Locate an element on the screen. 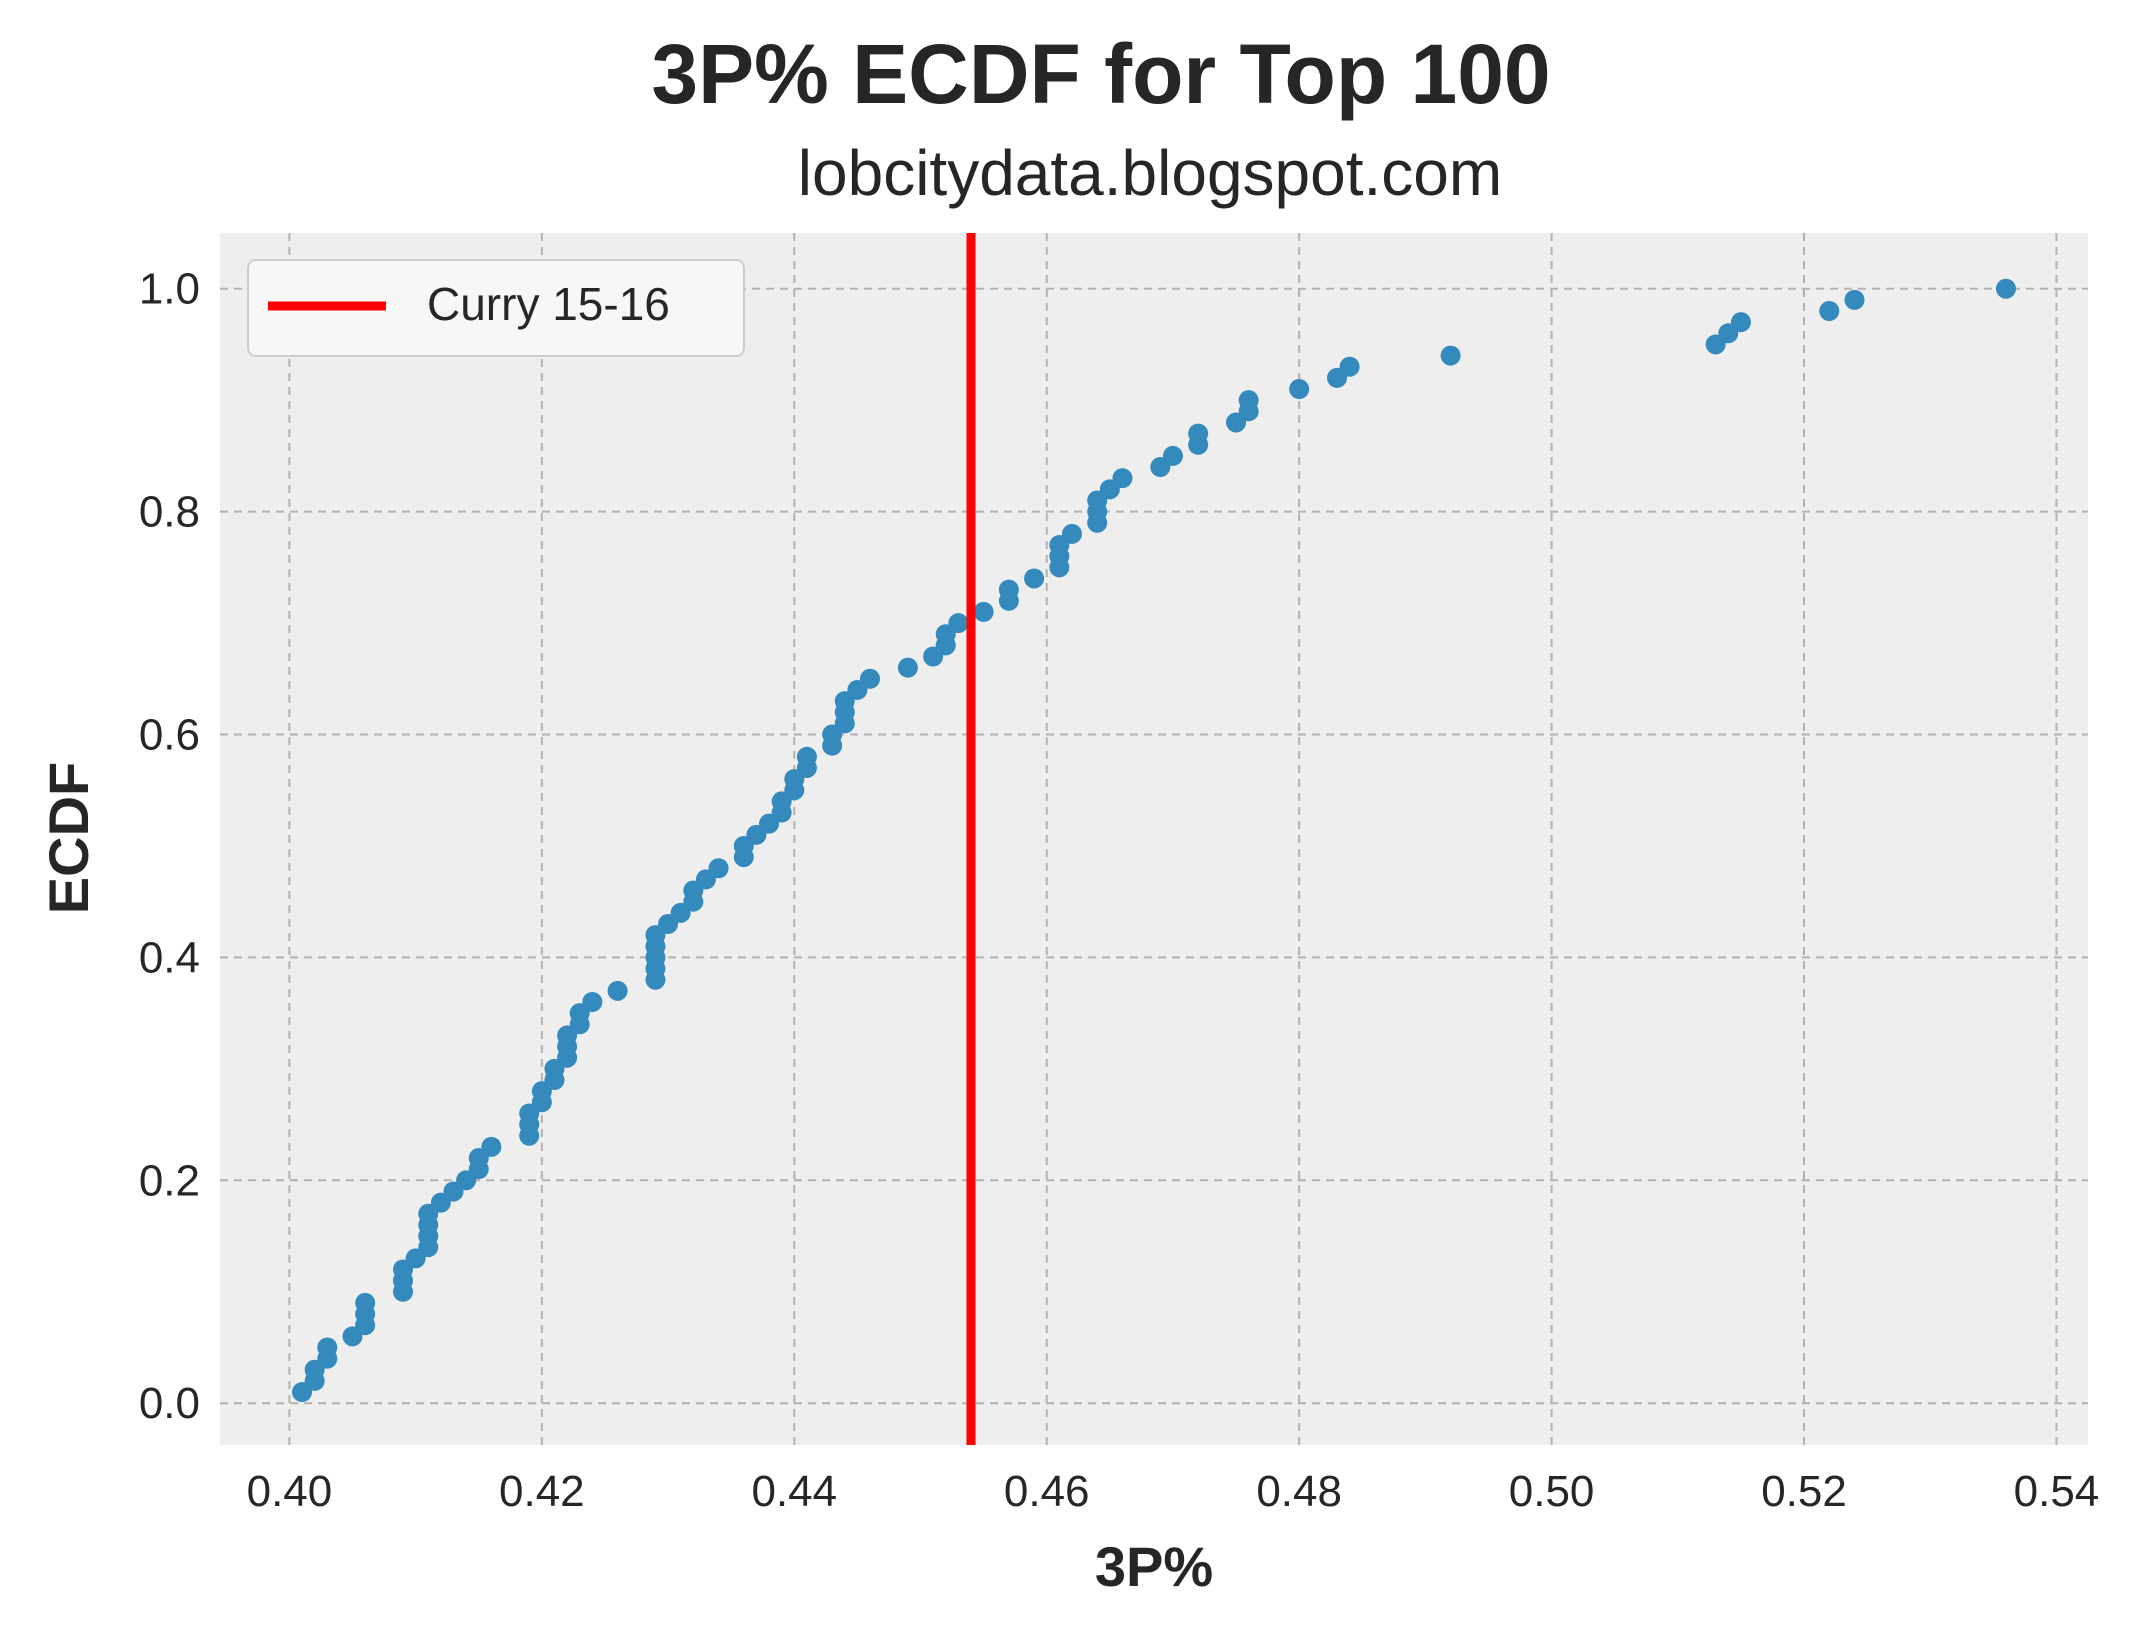 The image size is (2138, 1632). legend: Curry 15-16 is located at coordinates (496, 308).